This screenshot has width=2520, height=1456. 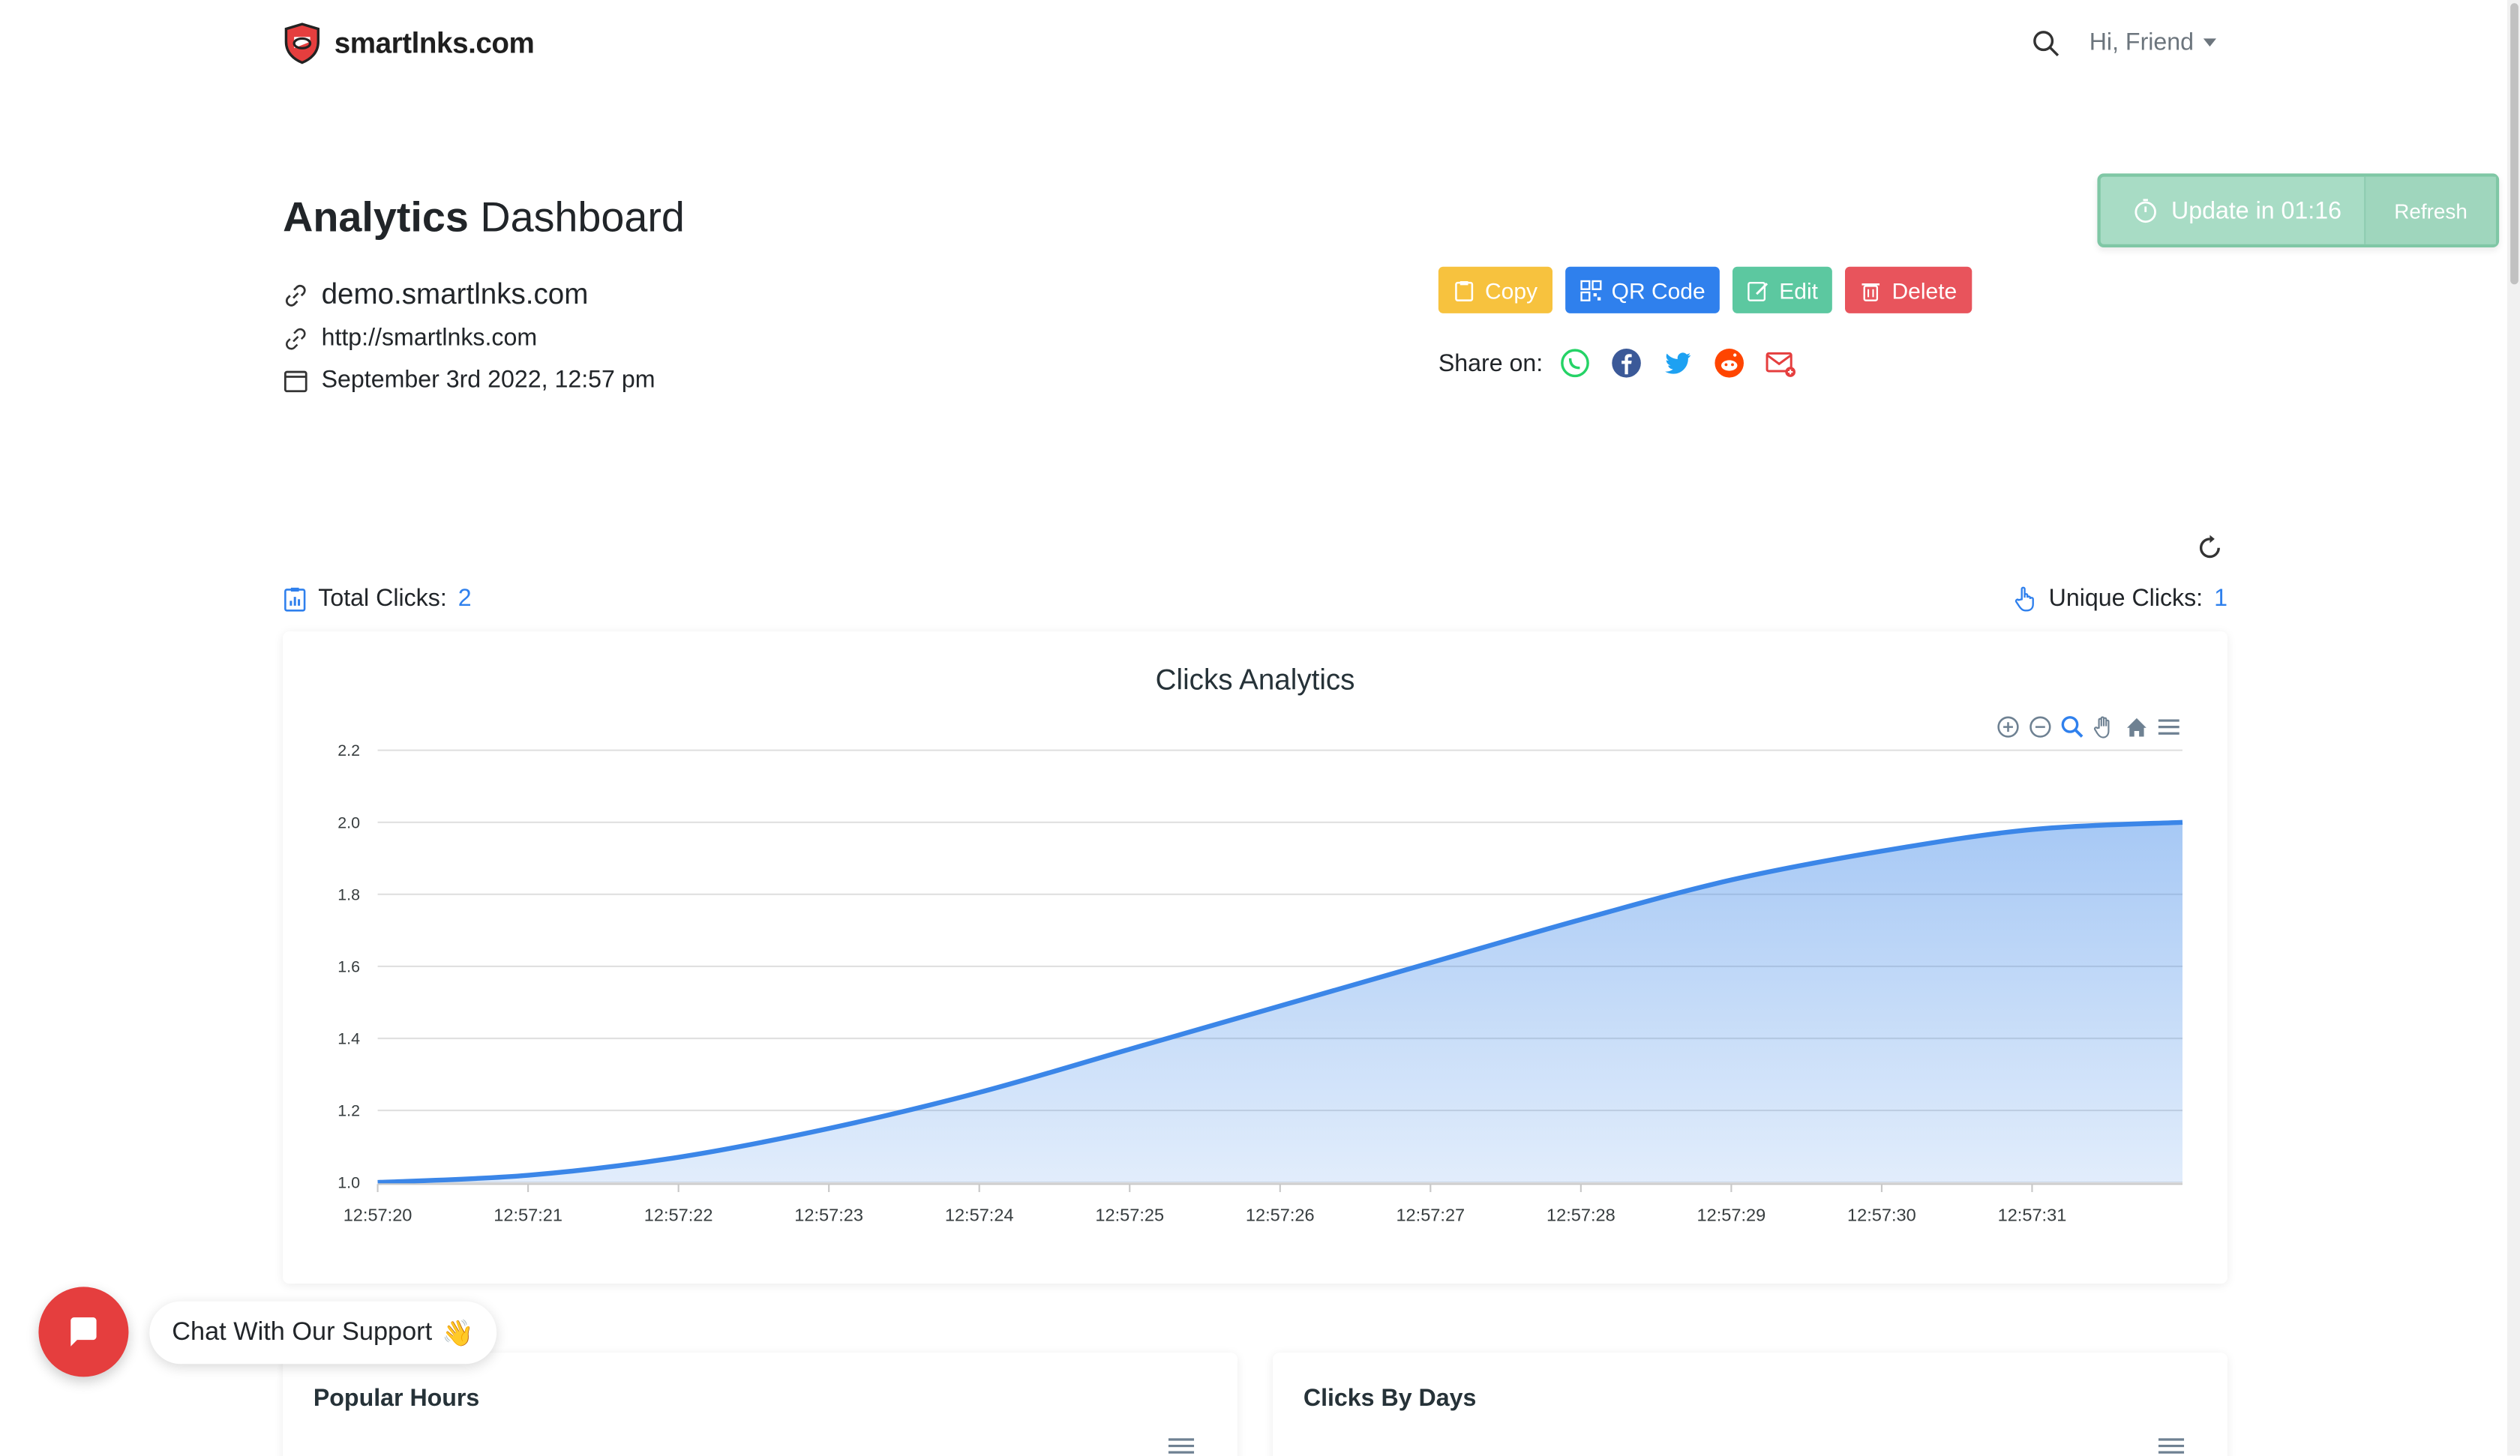 What do you see at coordinates (2008, 727) in the screenshot?
I see `zoom-in-icon` at bounding box center [2008, 727].